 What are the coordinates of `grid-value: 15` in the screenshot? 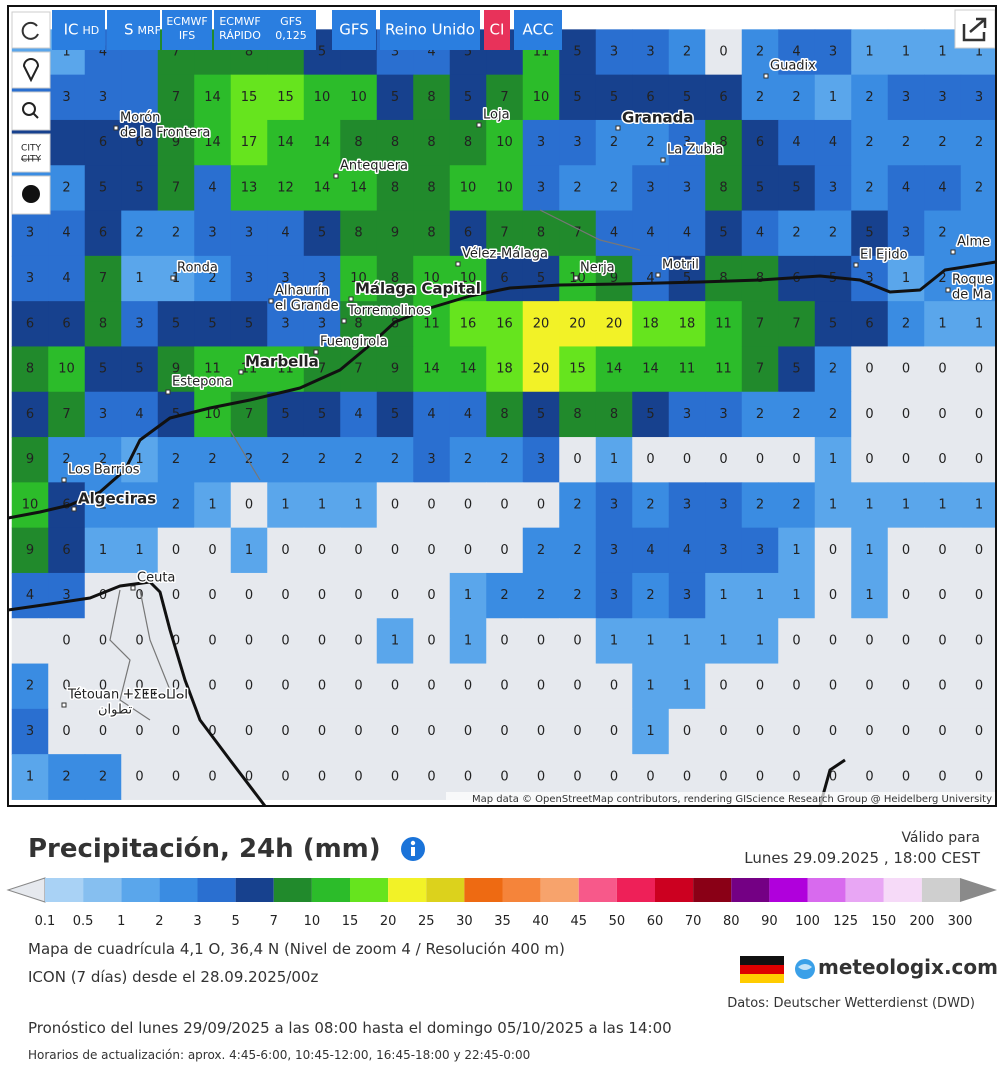 It's located at (285, 97).